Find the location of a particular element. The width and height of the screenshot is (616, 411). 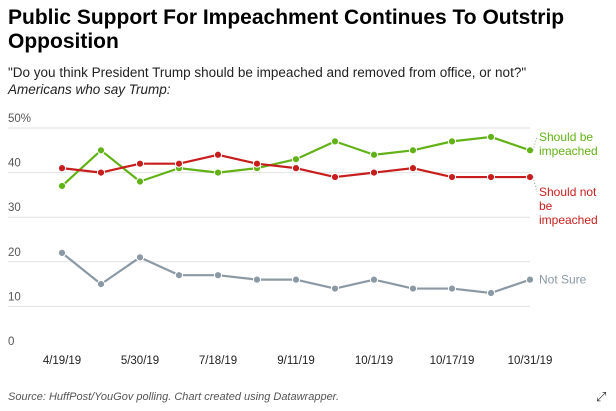

series-label-not_sure: Not Sure is located at coordinates (563, 280).